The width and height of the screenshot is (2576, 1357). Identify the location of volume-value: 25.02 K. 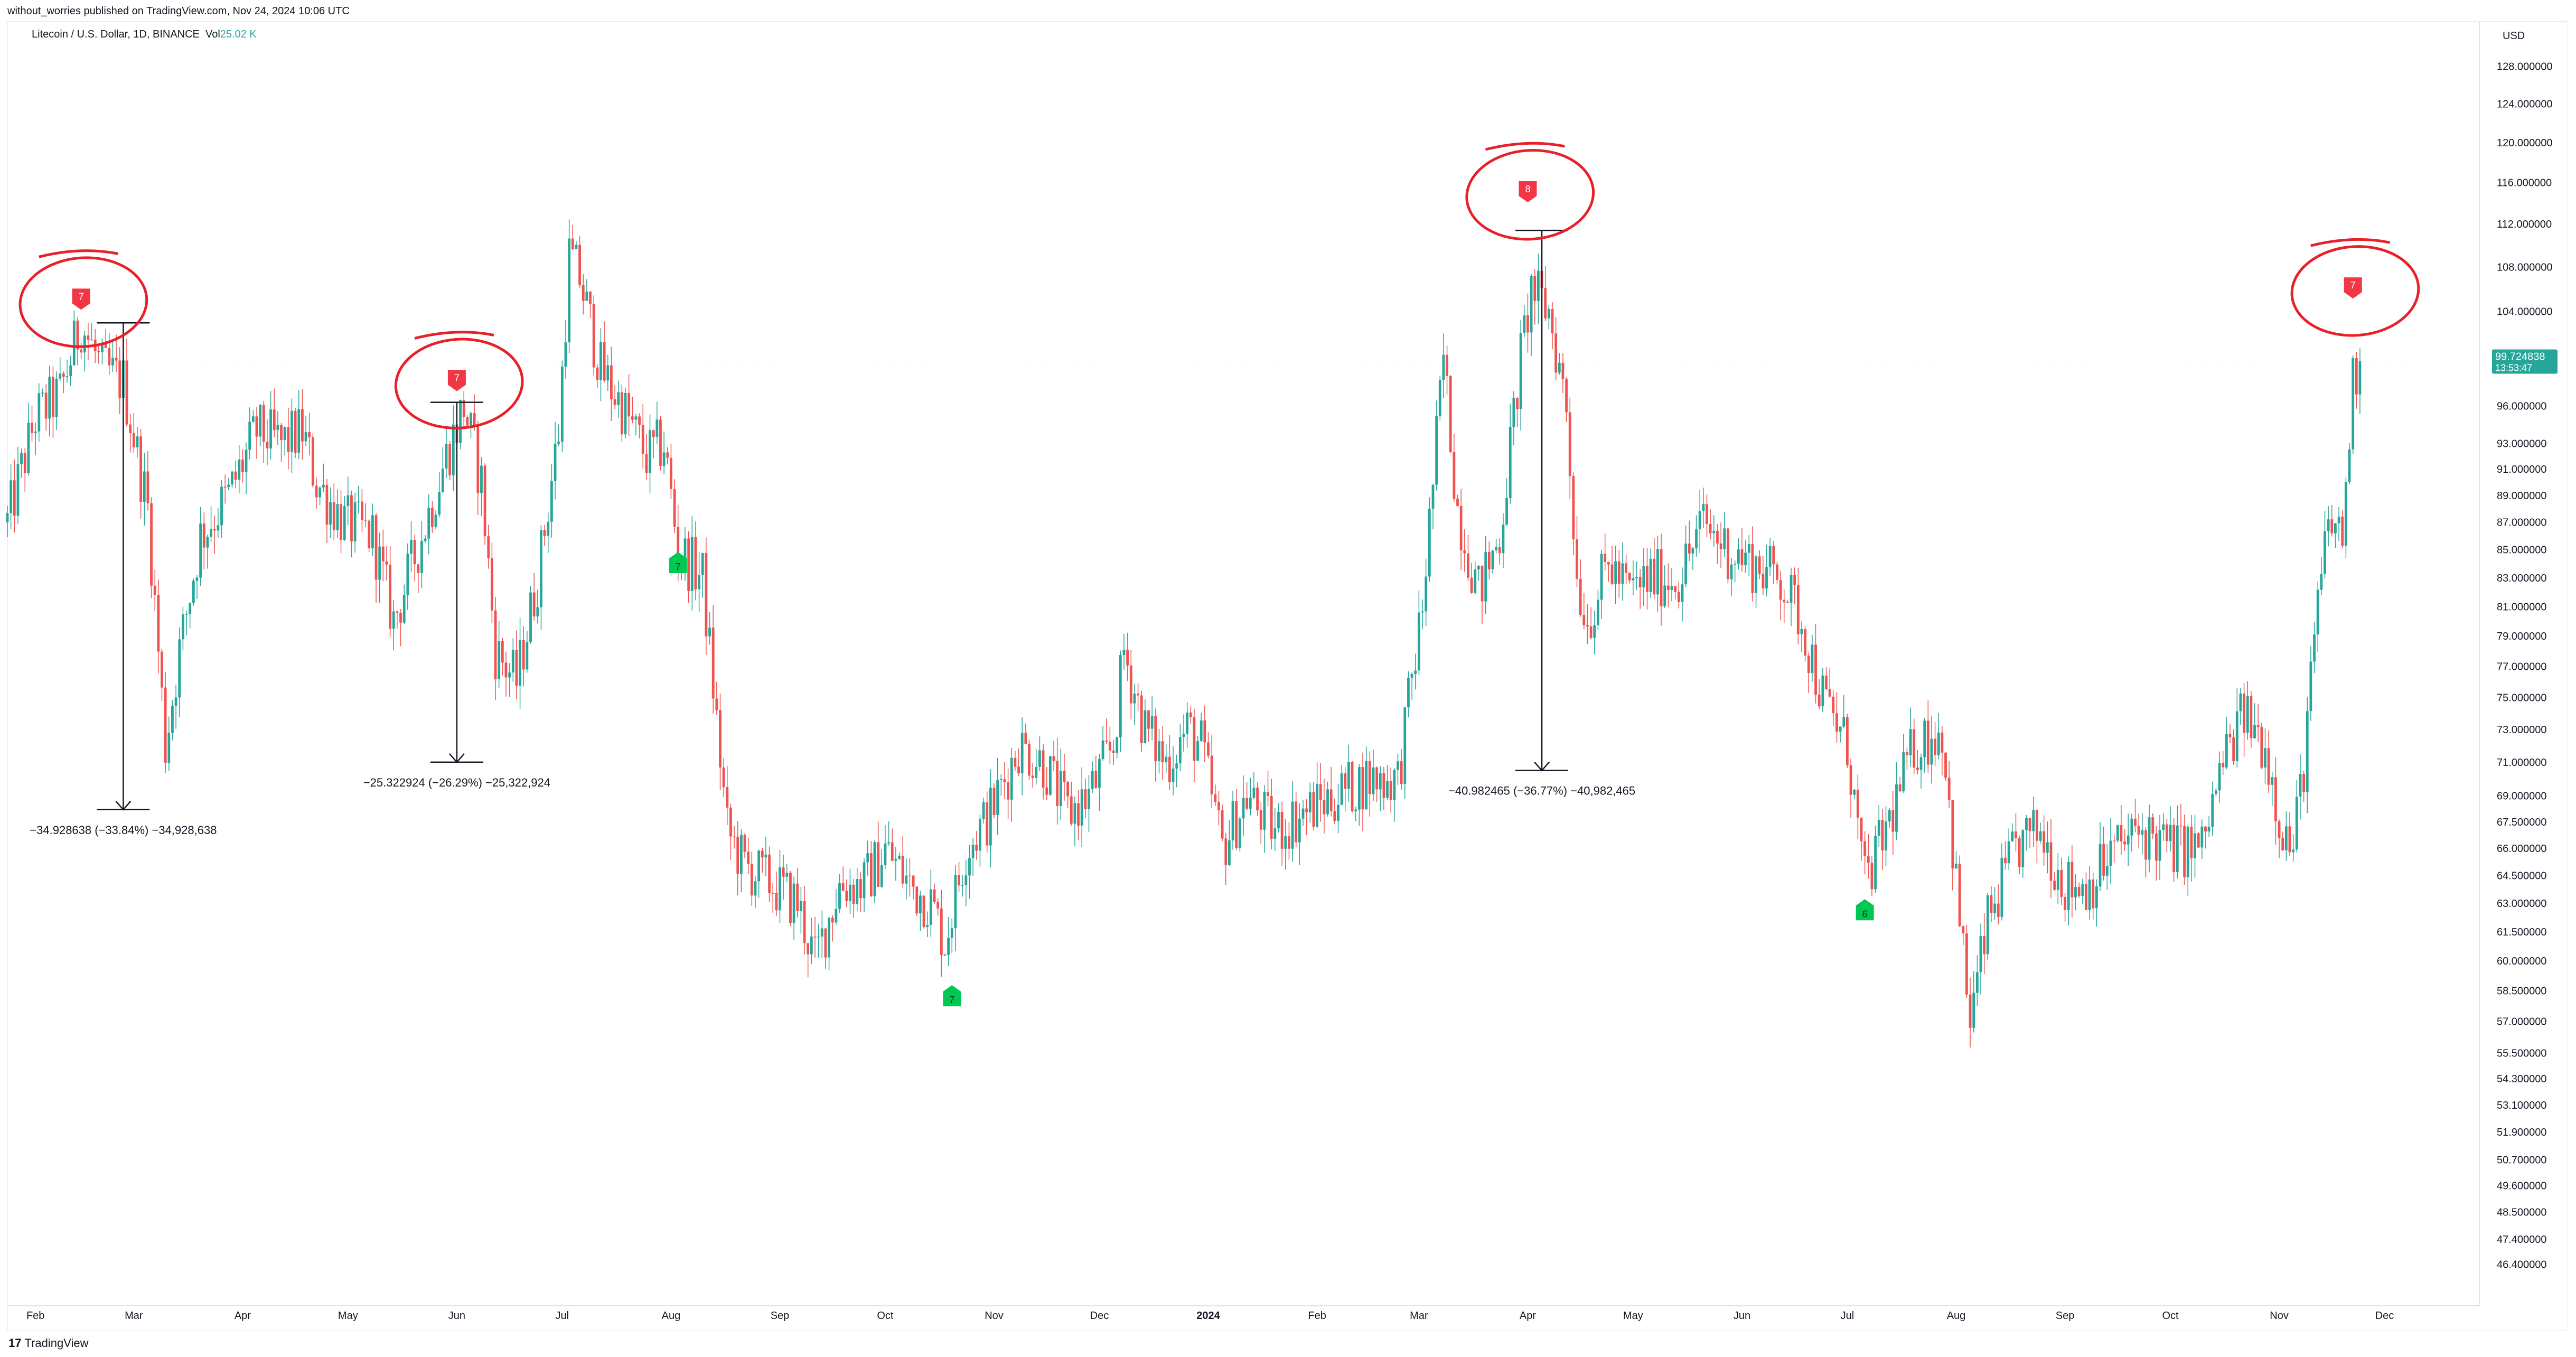
(238, 34).